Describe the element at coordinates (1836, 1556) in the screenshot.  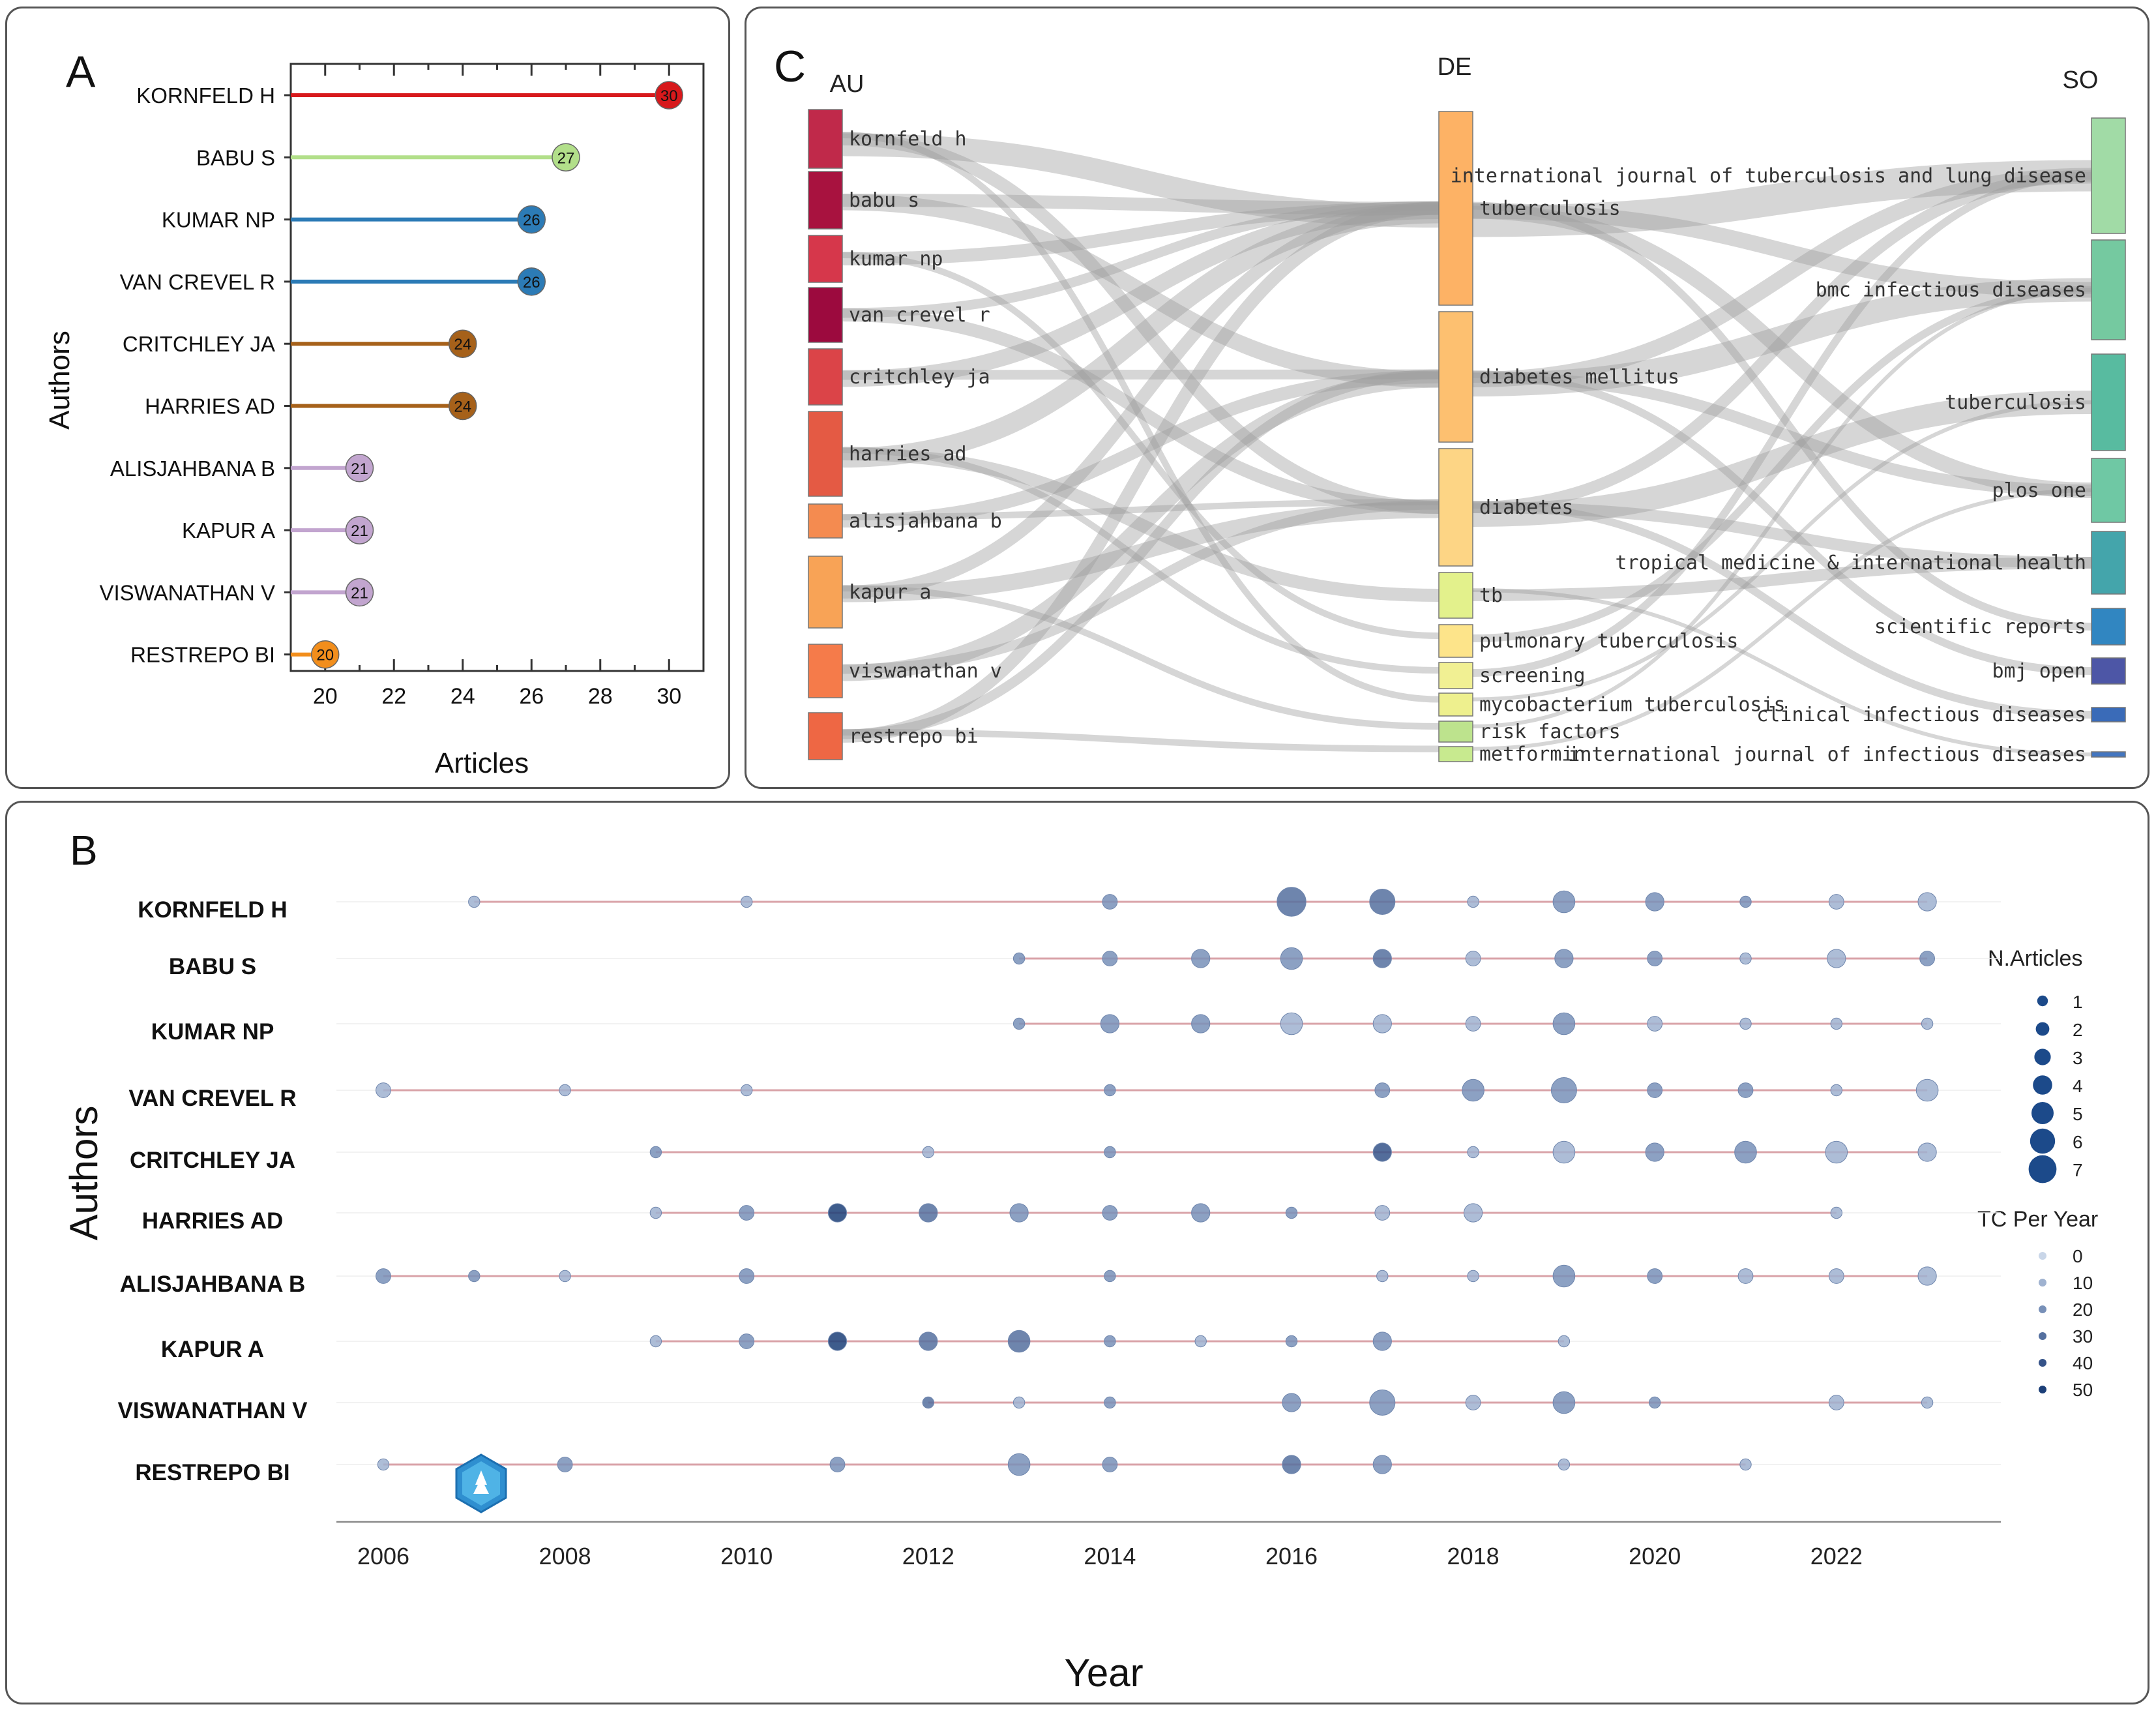
I see `x-tick-label: 2022` at that location.